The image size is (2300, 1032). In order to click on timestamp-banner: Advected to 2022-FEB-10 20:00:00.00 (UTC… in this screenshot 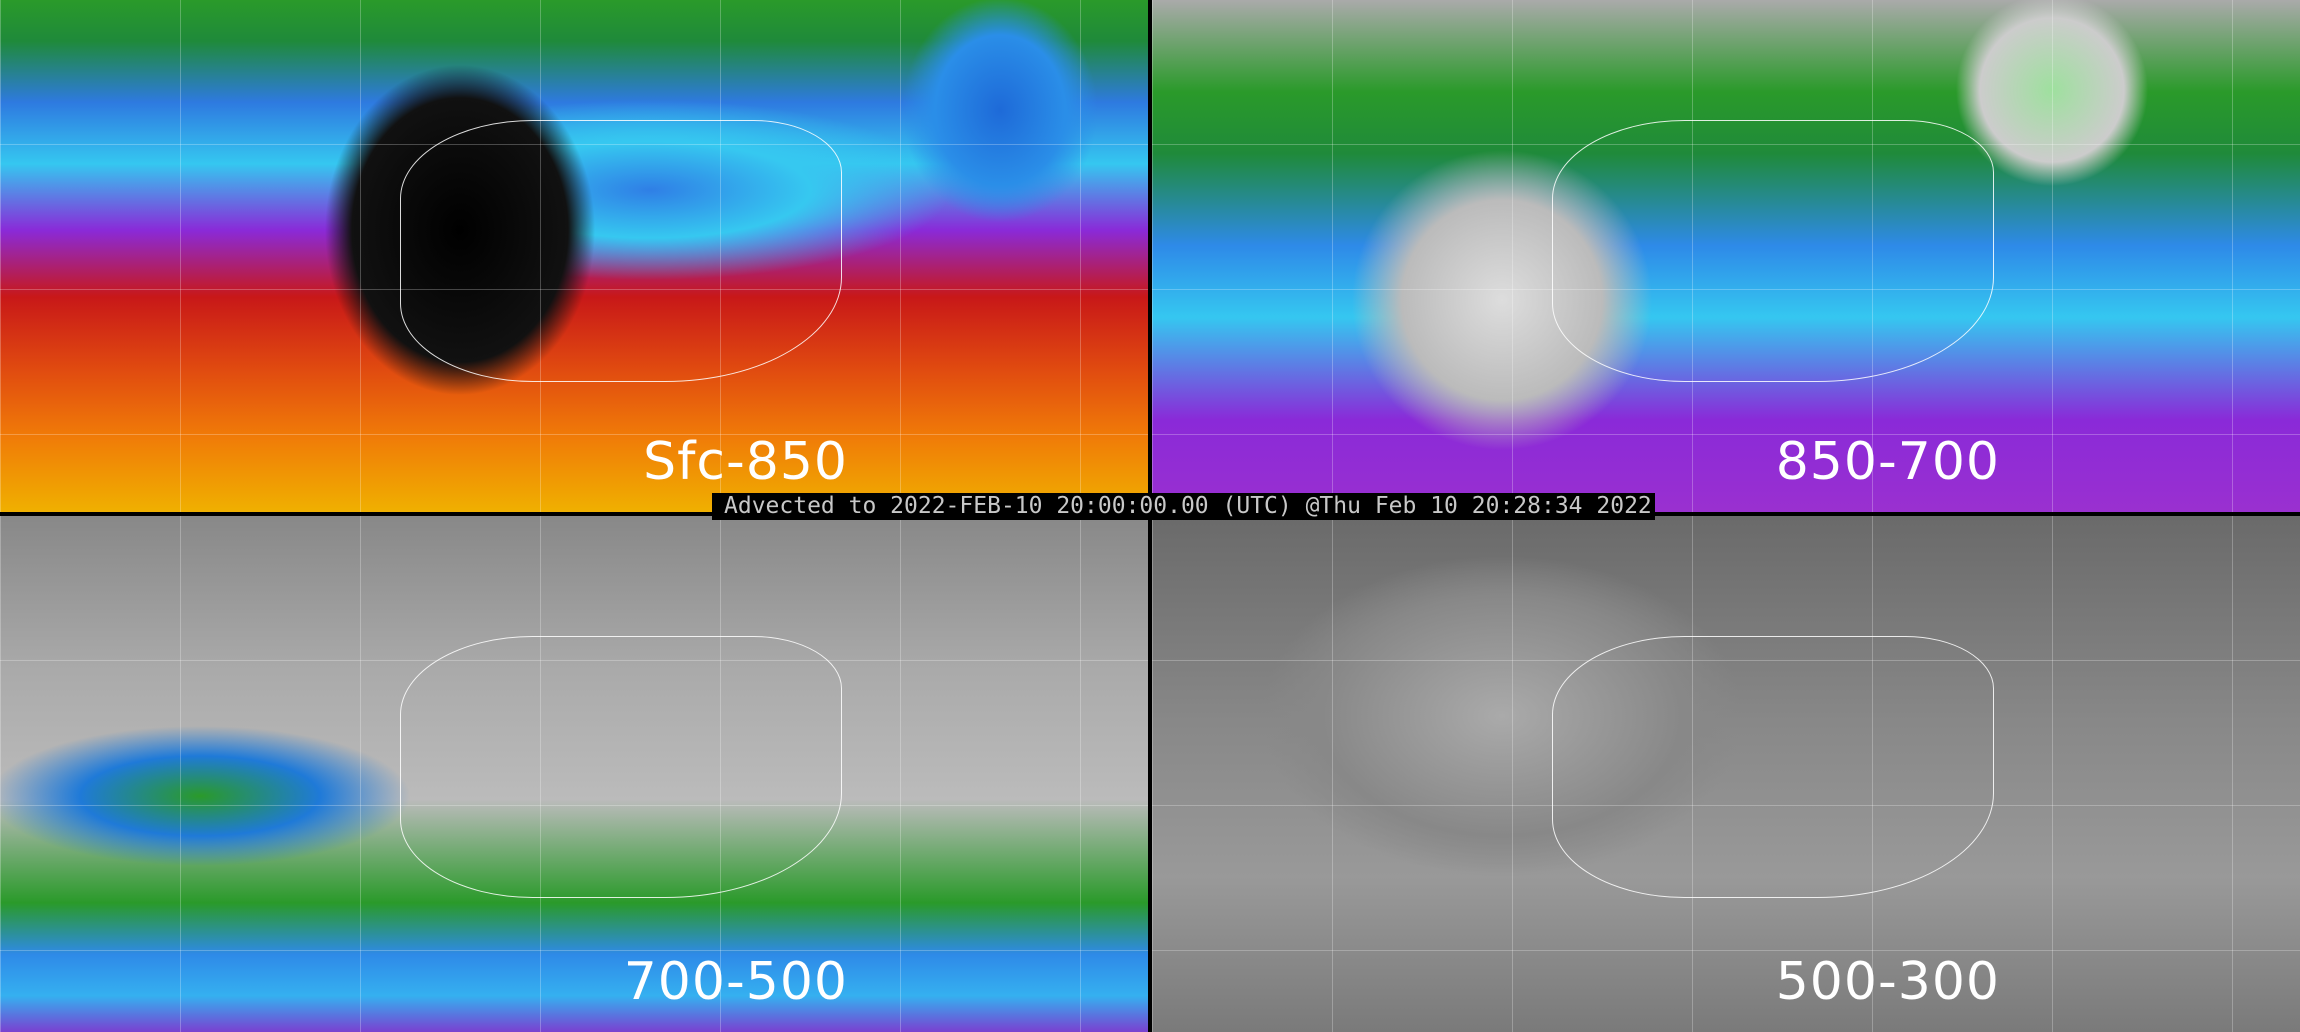, I will do `click(1183, 506)`.